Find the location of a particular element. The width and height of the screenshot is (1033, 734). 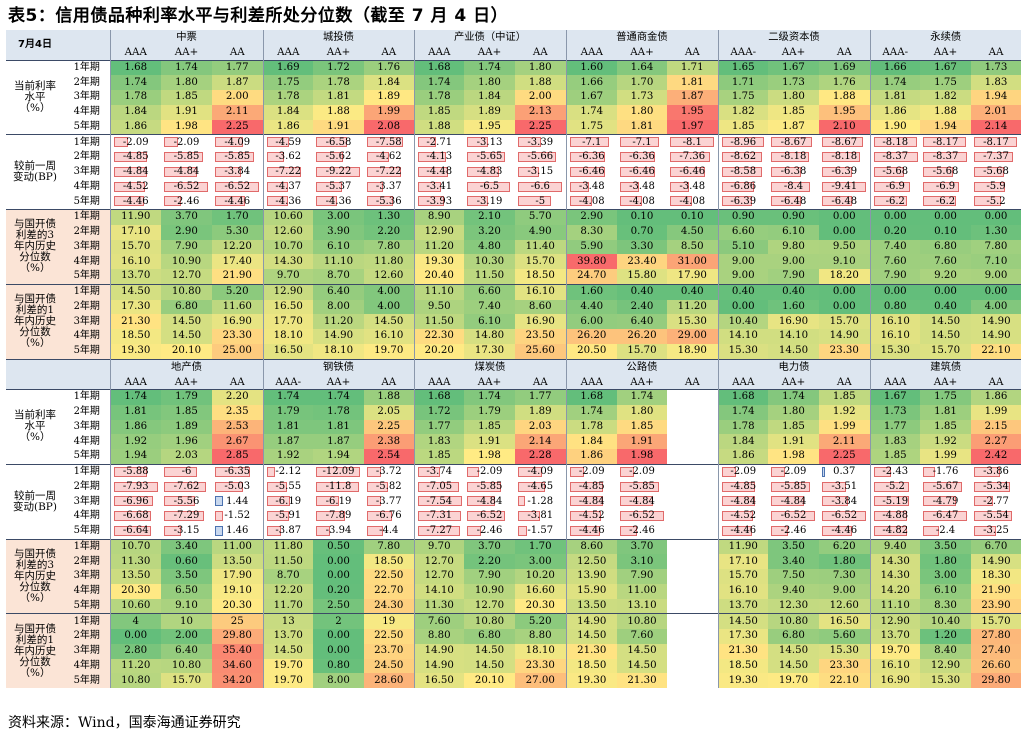

change-value: -6.9 is located at coordinates (945, 186).